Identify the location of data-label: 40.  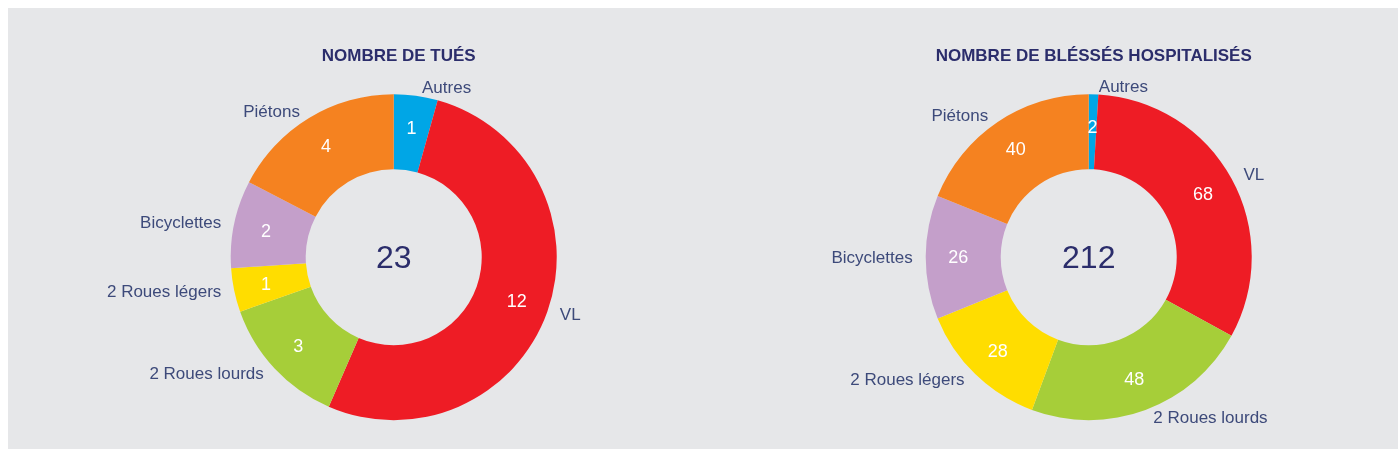
(1015, 148).